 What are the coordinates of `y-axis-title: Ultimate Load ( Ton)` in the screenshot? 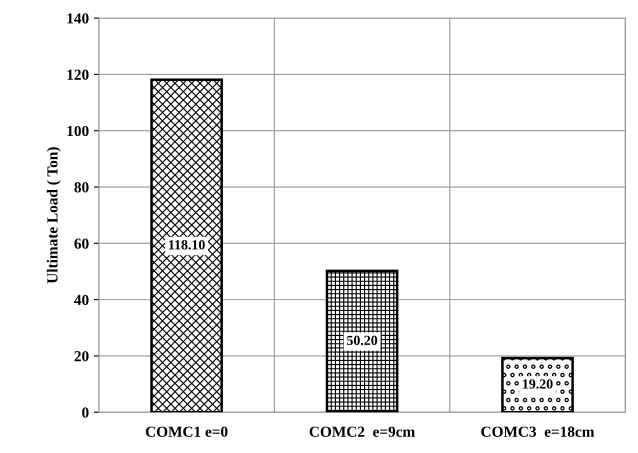 It's located at (53, 215).